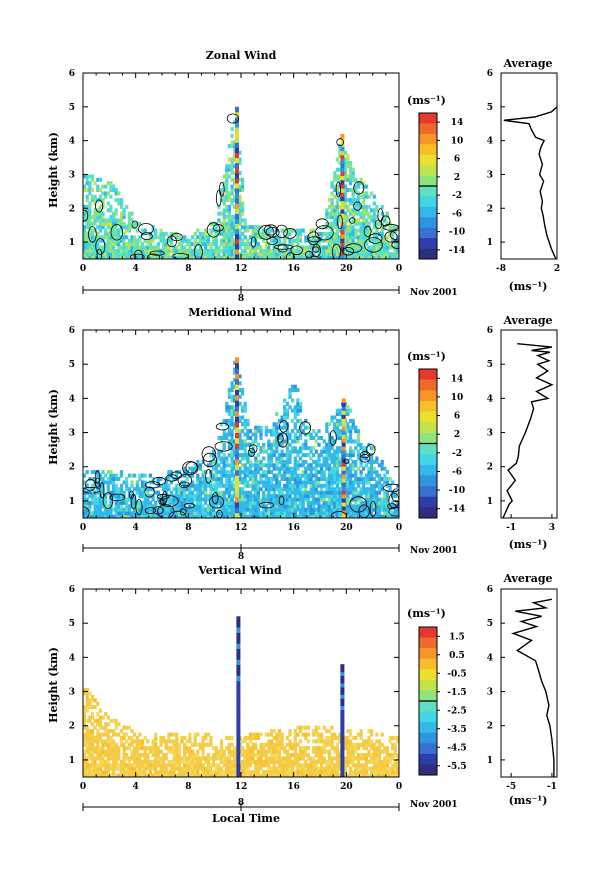 This screenshot has width=610, height=873. I want to click on contour-line, so click(215, 498).